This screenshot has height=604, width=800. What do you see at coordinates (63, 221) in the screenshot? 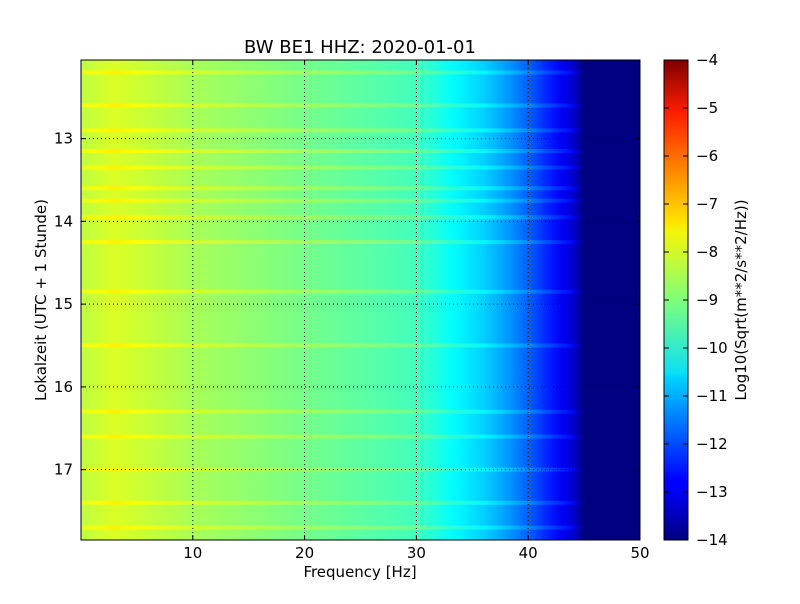
I see `y-tick-label: 14` at bounding box center [63, 221].